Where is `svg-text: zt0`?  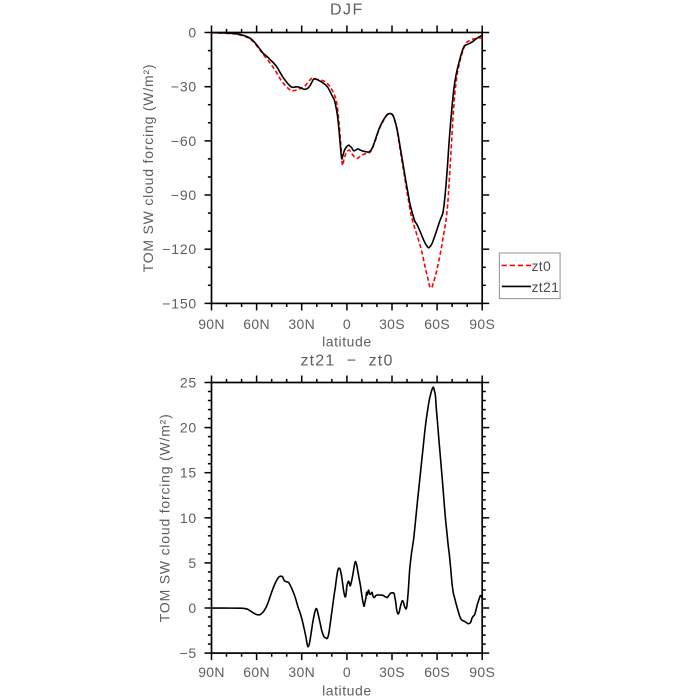 svg-text: zt0 is located at coordinates (542, 266).